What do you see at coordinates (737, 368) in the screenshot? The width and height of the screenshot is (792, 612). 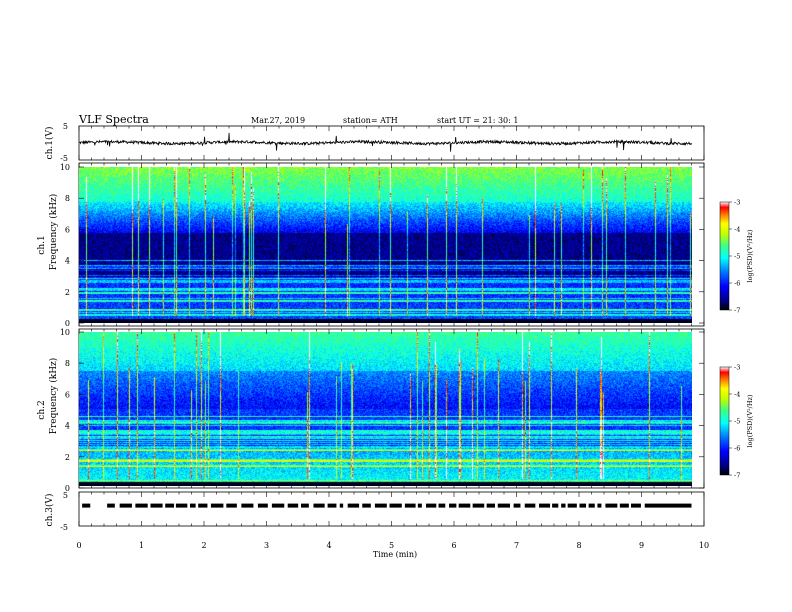 I see `ch2-colorbar-tick-label: -3` at bounding box center [737, 368].